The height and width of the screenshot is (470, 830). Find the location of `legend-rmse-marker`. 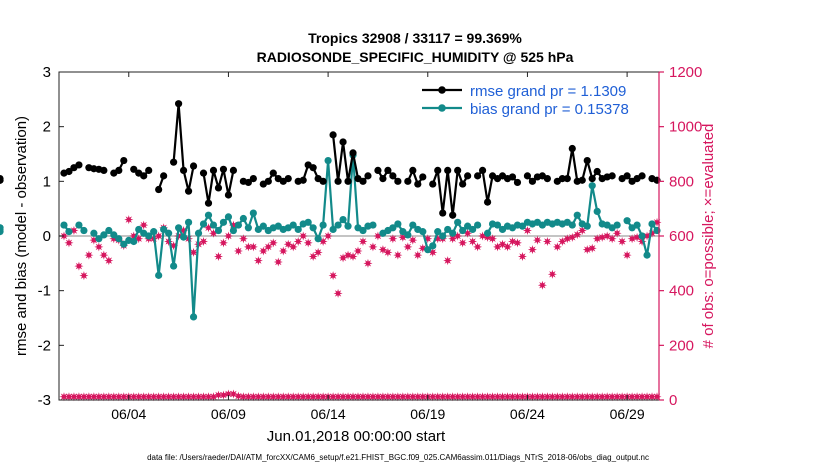

legend-rmse-marker is located at coordinates (442, 90).